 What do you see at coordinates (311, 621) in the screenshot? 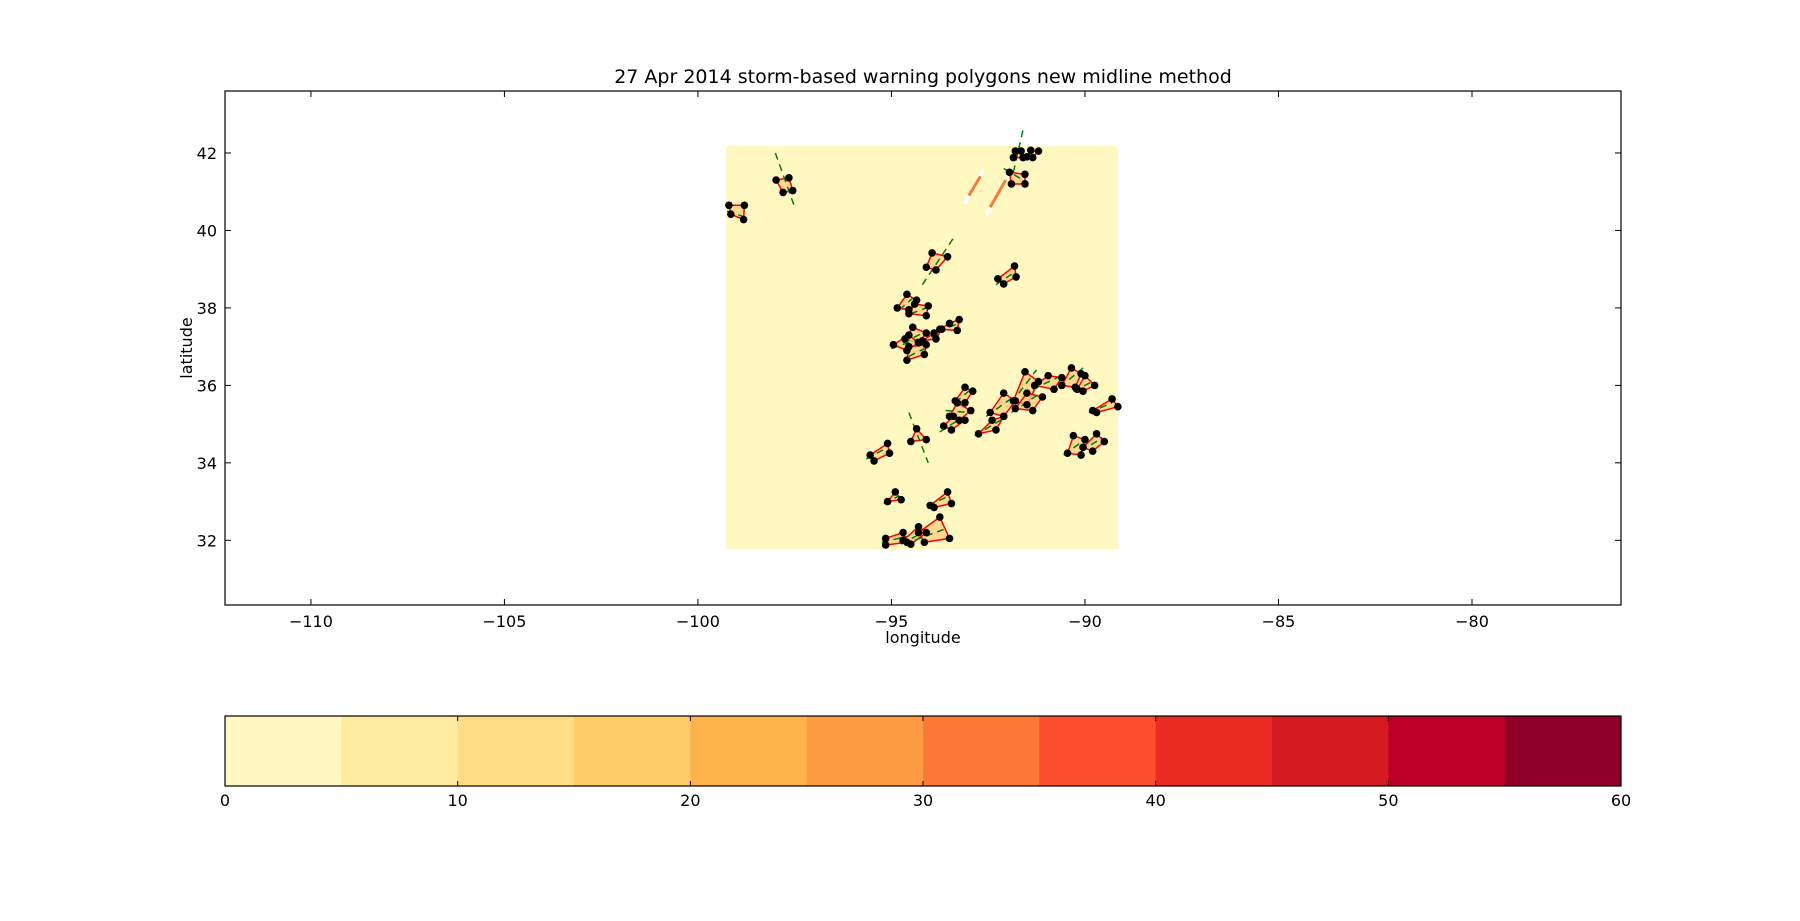
I see `x-tick-label: −110` at bounding box center [311, 621].